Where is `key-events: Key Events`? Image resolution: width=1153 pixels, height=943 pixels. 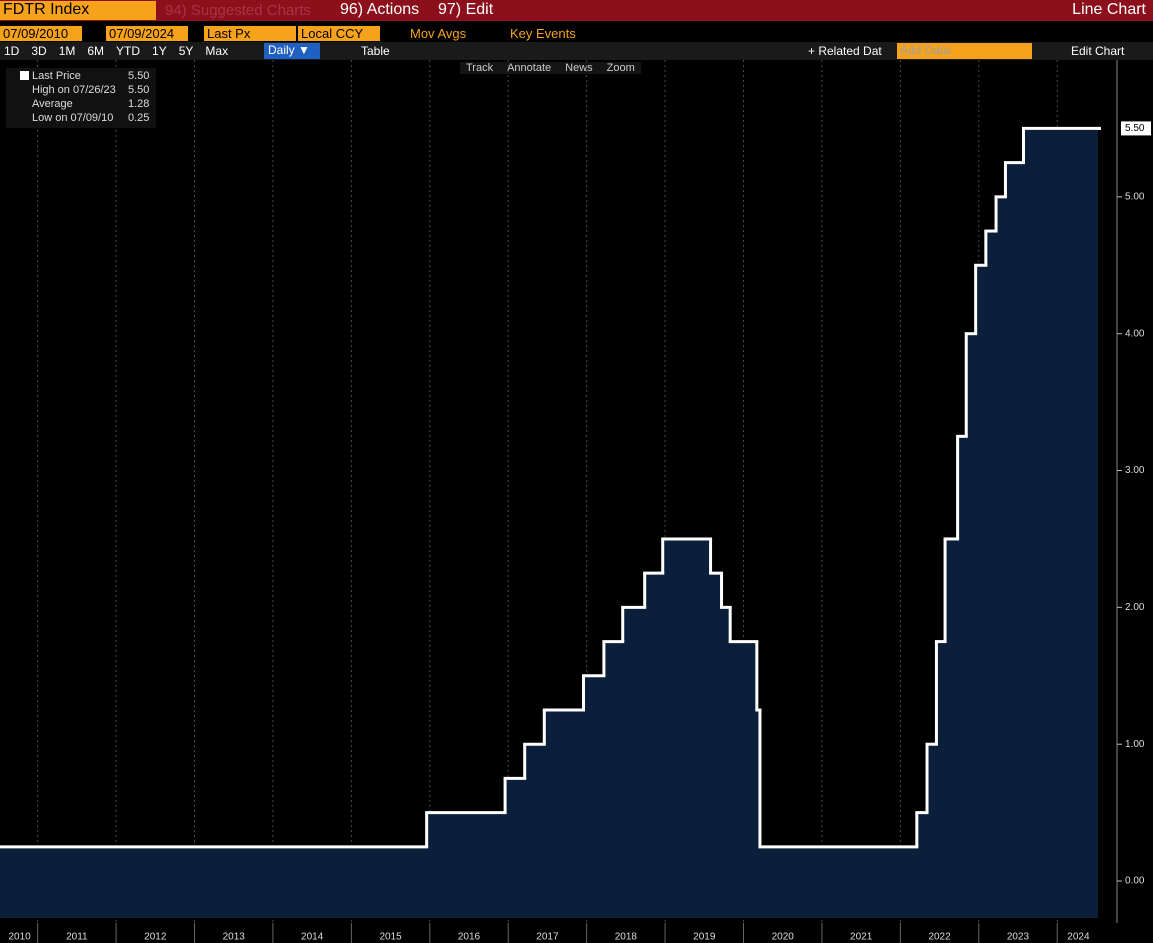 key-events: Key Events is located at coordinates (543, 33).